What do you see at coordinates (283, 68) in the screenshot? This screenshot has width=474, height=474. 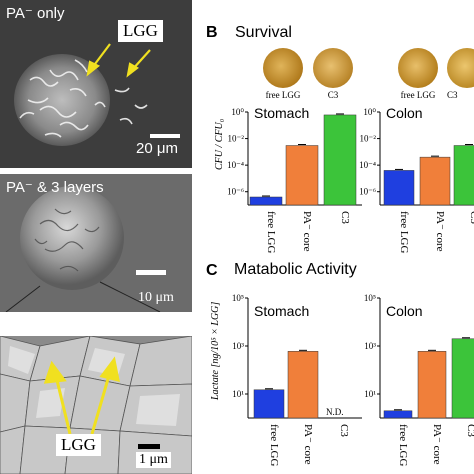 I see `petri-dish-stomach-free` at bounding box center [283, 68].